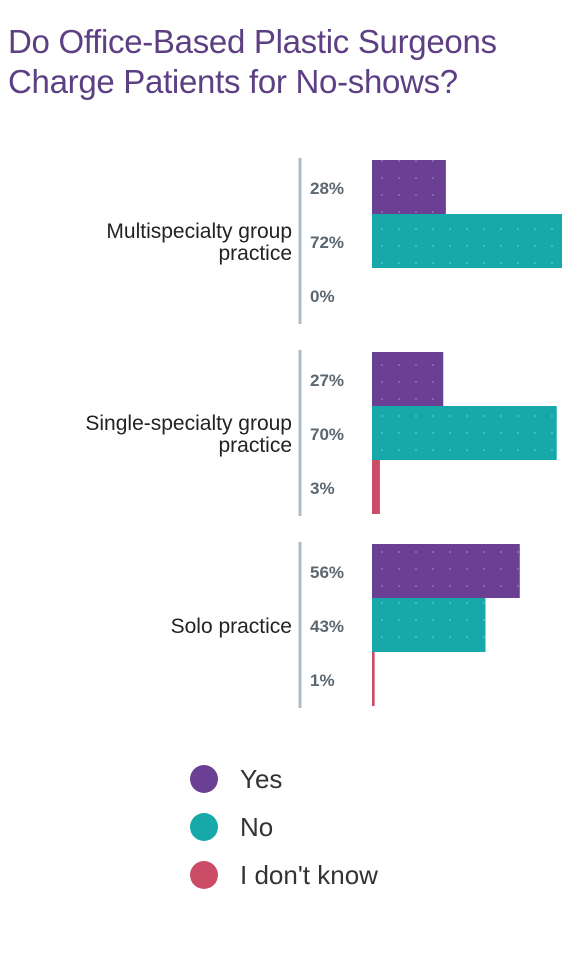 The width and height of the screenshot is (580, 959). I want to click on category-label: Single-specialty group practice, so click(188, 434).